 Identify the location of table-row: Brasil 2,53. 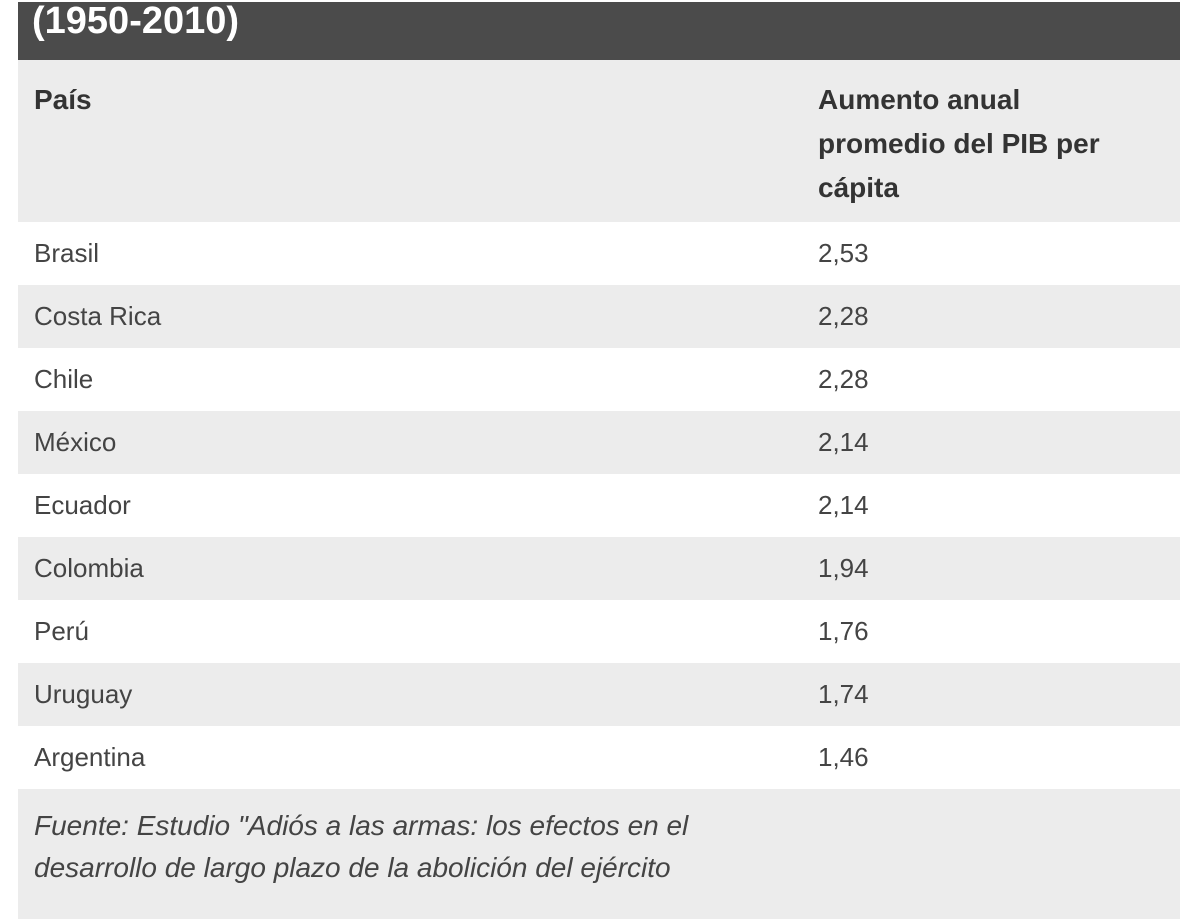
(599, 253).